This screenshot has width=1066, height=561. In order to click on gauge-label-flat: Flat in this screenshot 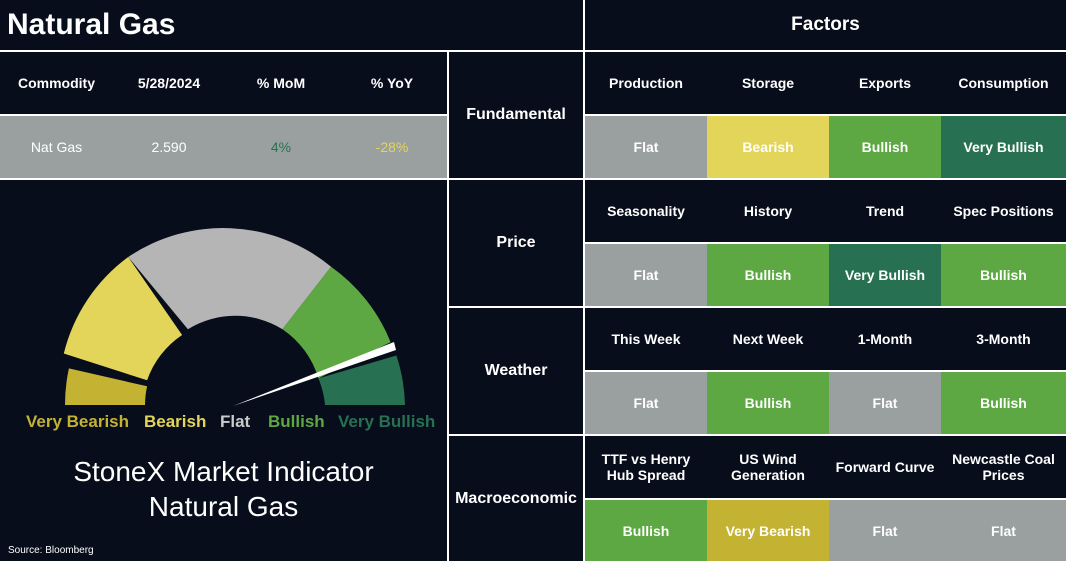, I will do `click(235, 421)`.